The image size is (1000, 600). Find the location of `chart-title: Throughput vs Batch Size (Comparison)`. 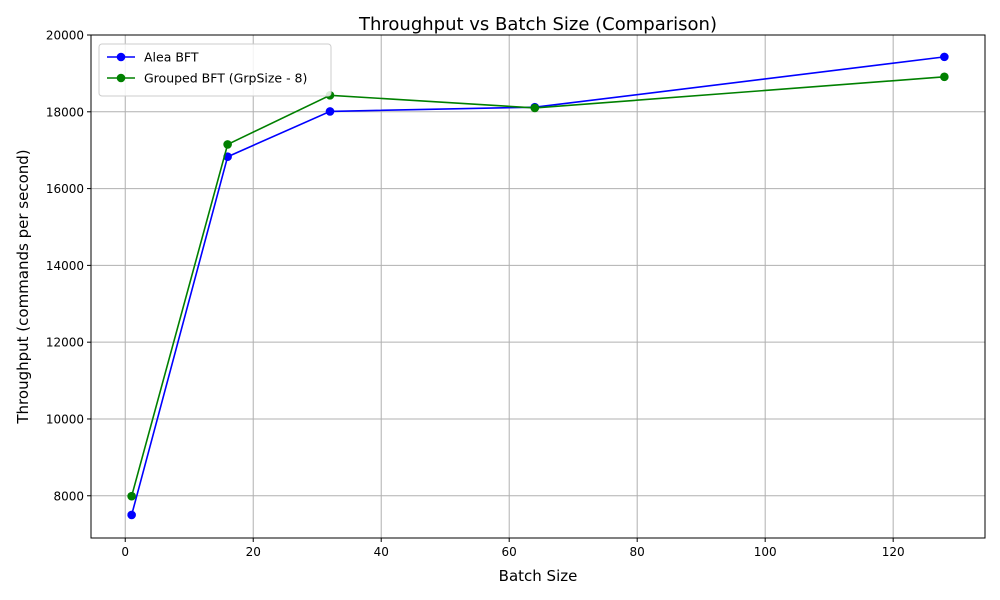

chart-title: Throughput vs Batch Size (Comparison) is located at coordinates (537, 24).